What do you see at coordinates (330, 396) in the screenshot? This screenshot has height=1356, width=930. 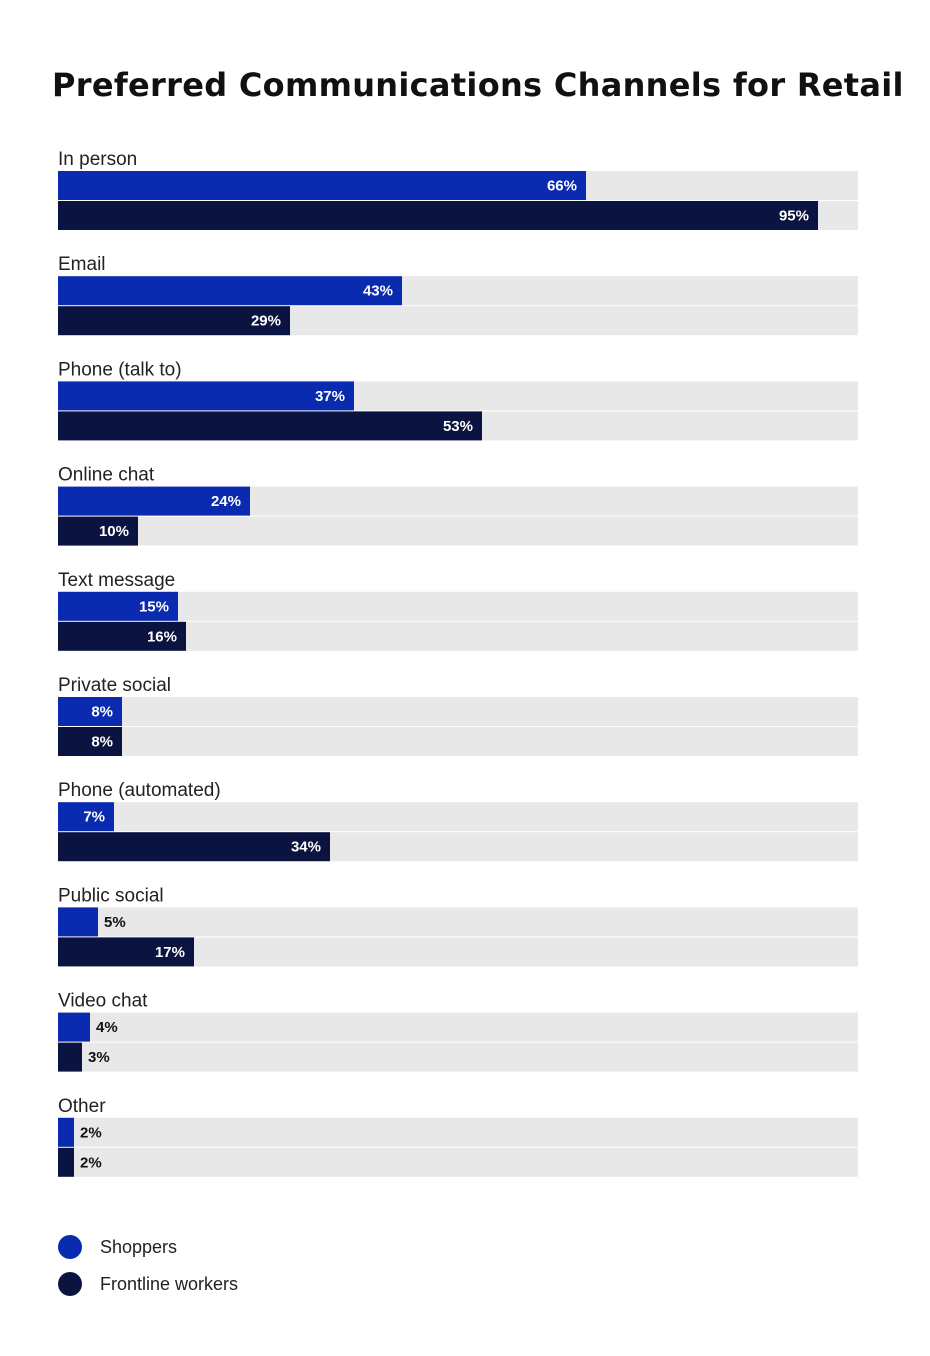 I see `value-label: 37%` at bounding box center [330, 396].